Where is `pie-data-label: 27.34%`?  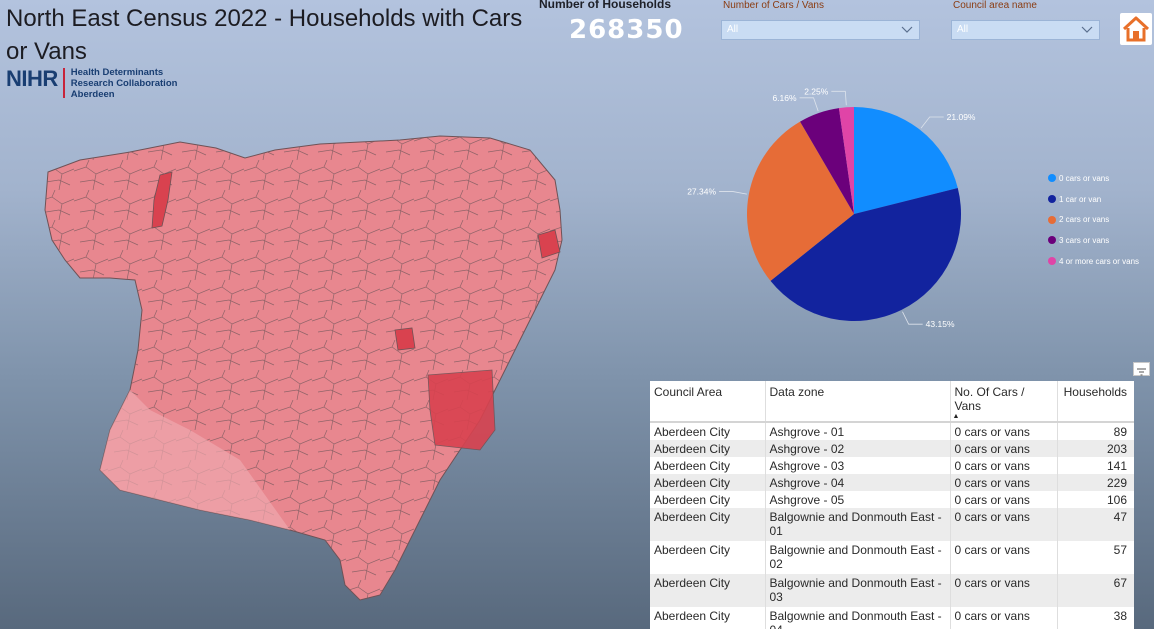
pie-data-label: 27.34% is located at coordinates (701, 192).